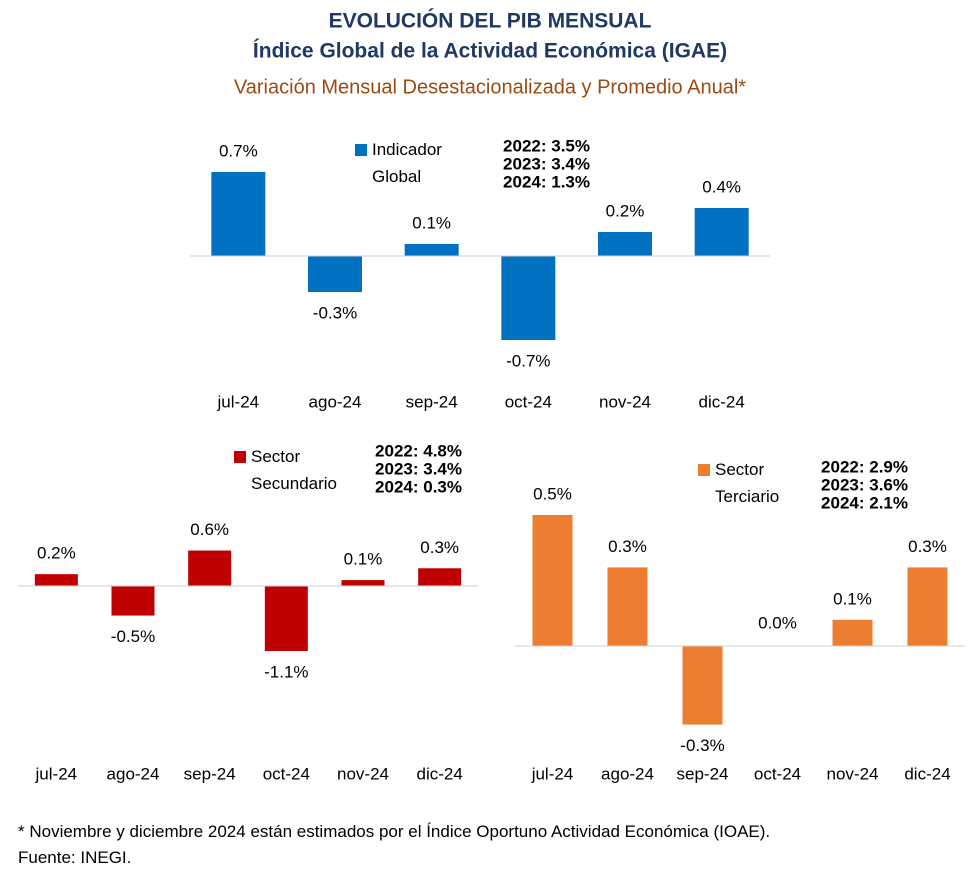 The image size is (980, 885). Describe the element at coordinates (528, 360) in the screenshot. I see `data-label: -0.7%` at that location.